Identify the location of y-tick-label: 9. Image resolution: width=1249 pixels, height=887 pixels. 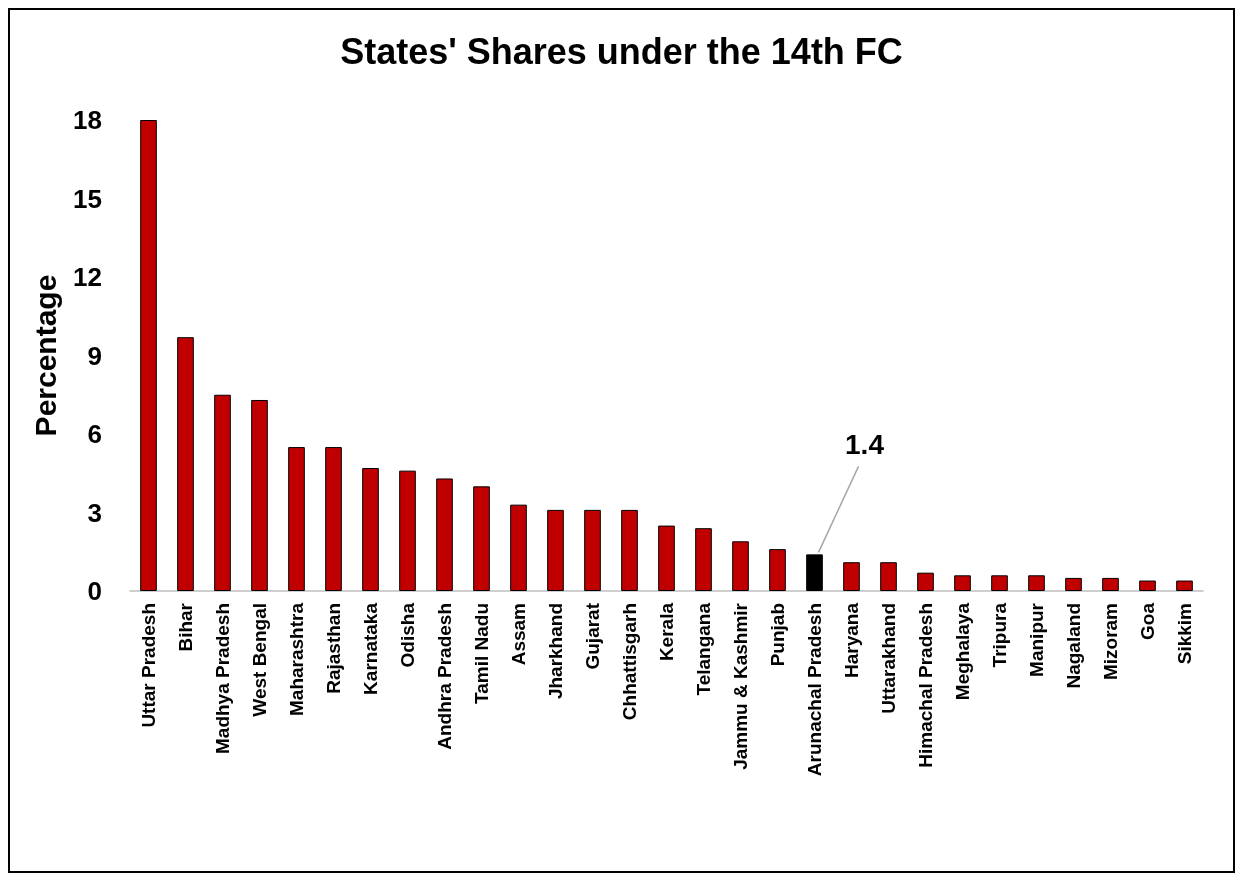
(94, 355).